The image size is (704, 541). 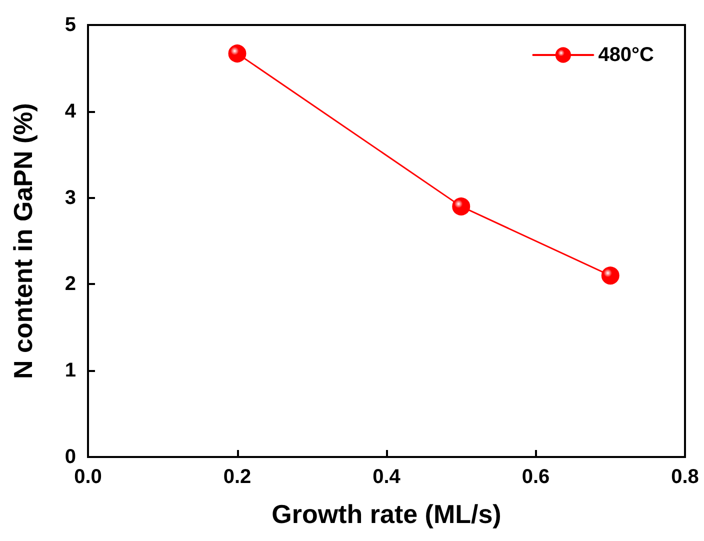 What do you see at coordinates (536, 477) in the screenshot?
I see `x-tick-label: 0.6` at bounding box center [536, 477].